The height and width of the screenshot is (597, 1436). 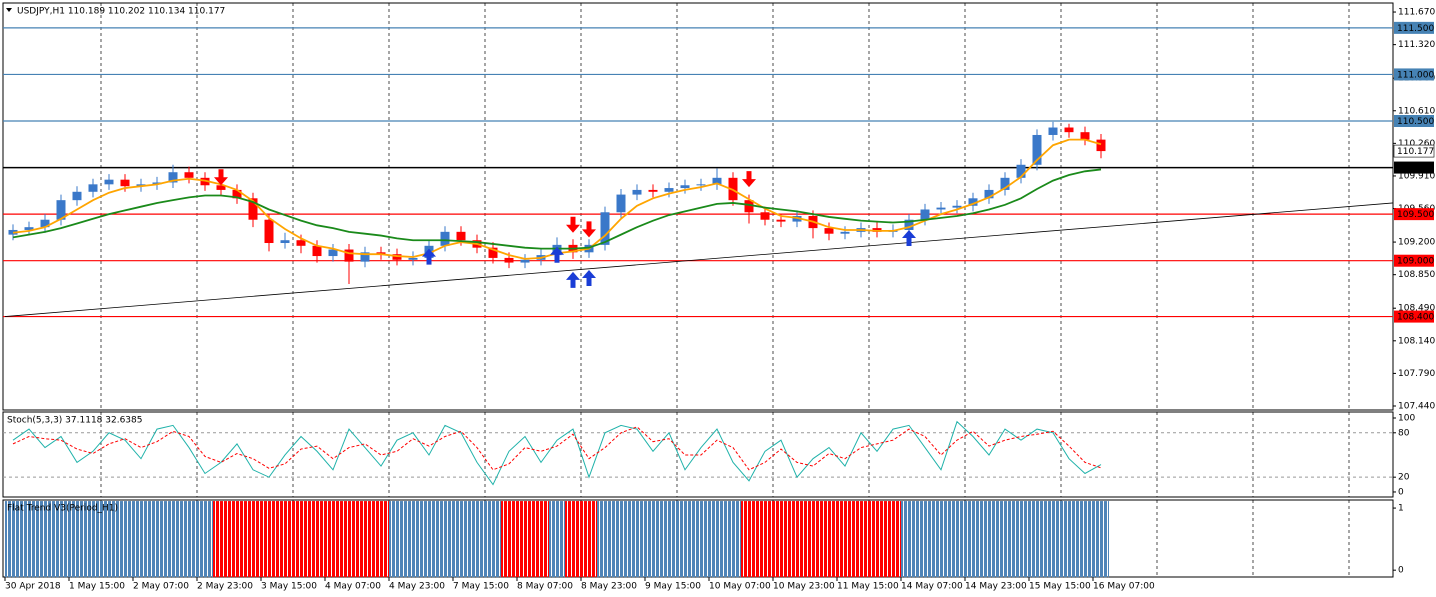 I want to click on x-tick-label: 2 May 23:00, so click(x=225, y=587).